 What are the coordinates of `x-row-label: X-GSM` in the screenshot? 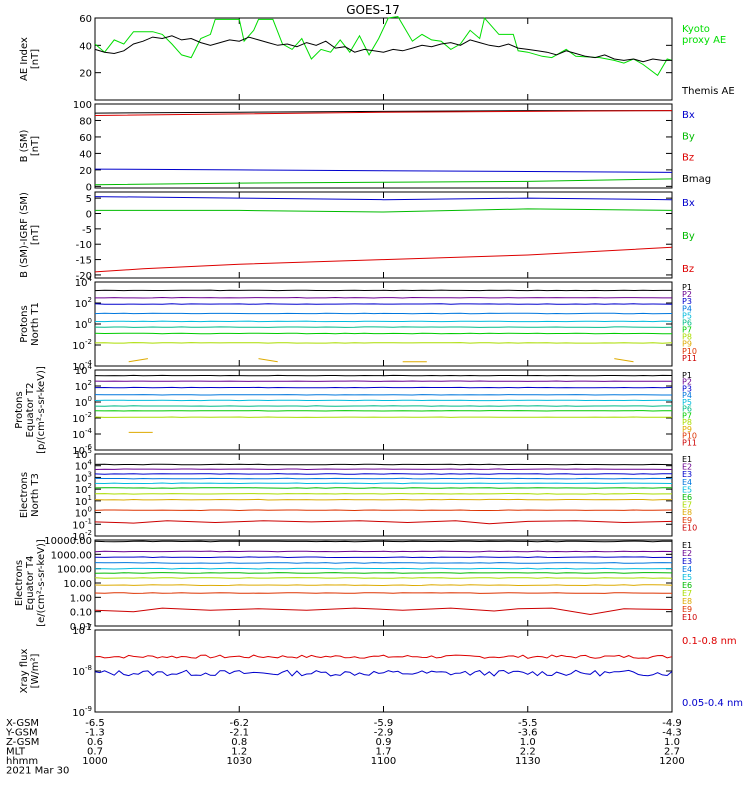 It's located at (22, 723).